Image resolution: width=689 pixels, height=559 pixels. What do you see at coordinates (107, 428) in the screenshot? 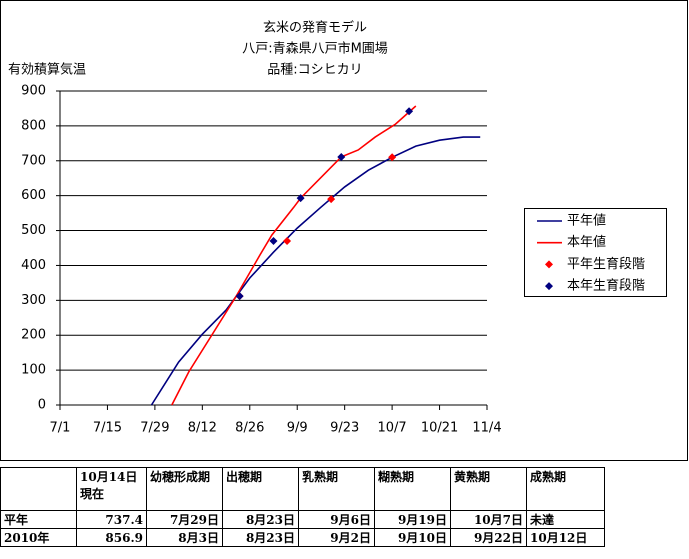
I see `x-tick-label: 7/15` at bounding box center [107, 428].